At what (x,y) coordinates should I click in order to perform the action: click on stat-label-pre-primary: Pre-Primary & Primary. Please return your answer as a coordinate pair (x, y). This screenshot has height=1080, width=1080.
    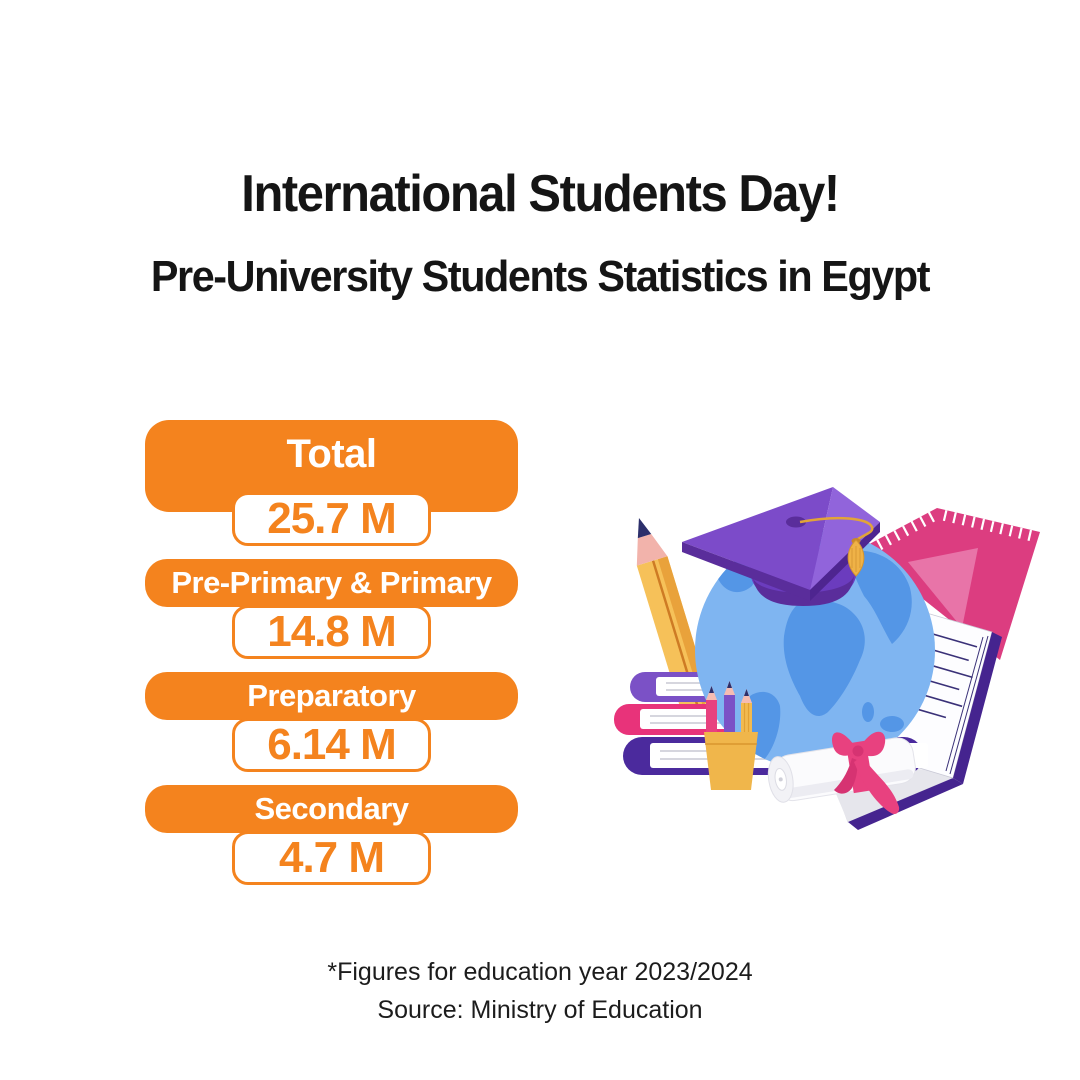
    Looking at the image, I should click on (331, 583).